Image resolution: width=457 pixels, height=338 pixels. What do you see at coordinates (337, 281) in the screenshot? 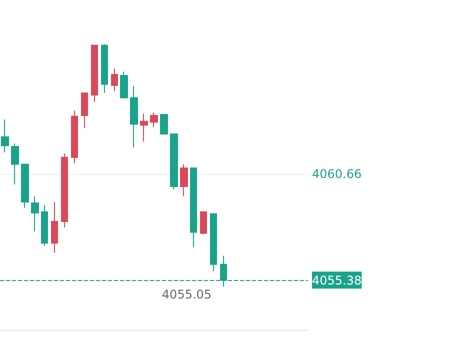
I see `y-tick-label: 4055.38` at bounding box center [337, 281].